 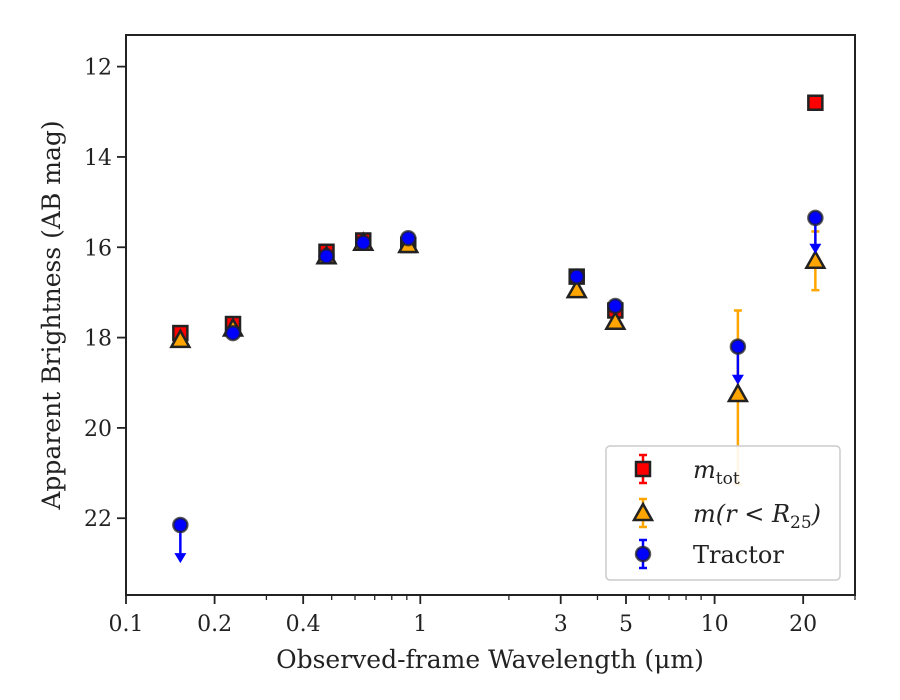 I want to click on legend-label-1: m(r < R25), so click(x=757, y=516).